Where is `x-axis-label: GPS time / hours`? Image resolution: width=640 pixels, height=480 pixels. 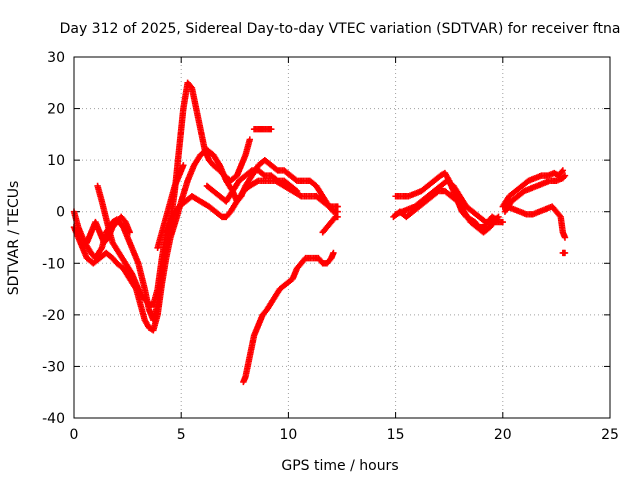
x-axis-label: GPS time / hours is located at coordinates (339, 466).